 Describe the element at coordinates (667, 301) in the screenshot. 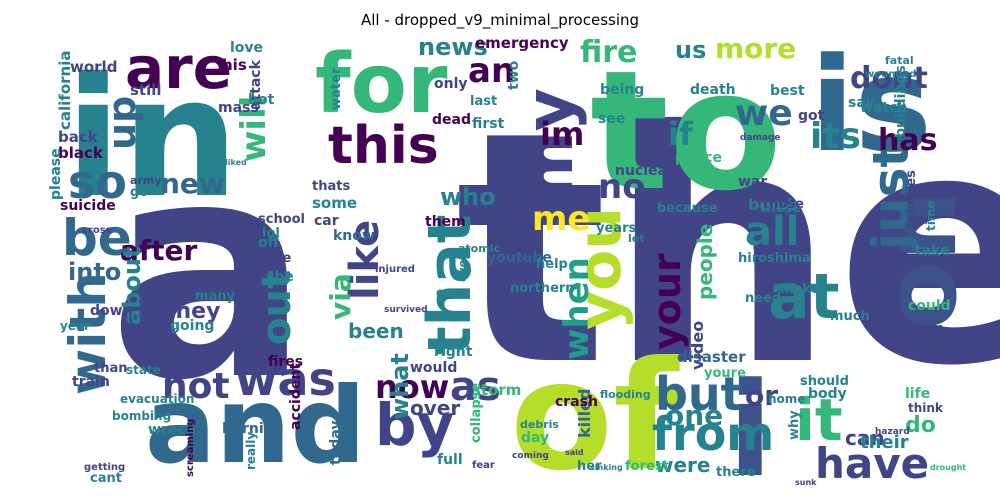

I see `word-your: your` at that location.